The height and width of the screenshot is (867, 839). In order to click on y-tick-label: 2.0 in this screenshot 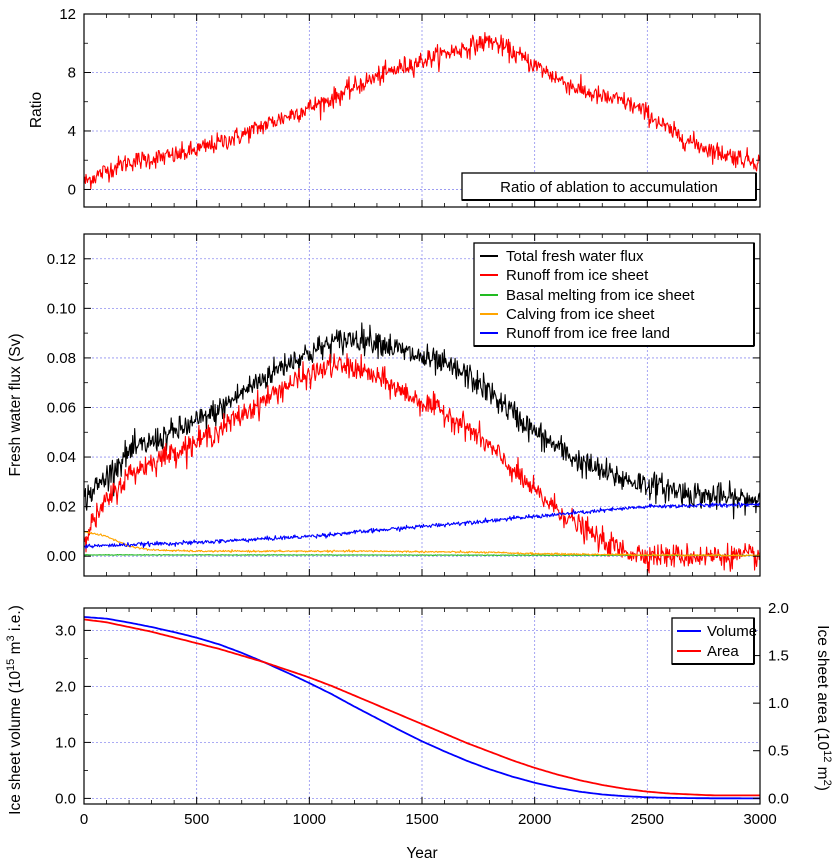, I will do `click(65, 686)`.